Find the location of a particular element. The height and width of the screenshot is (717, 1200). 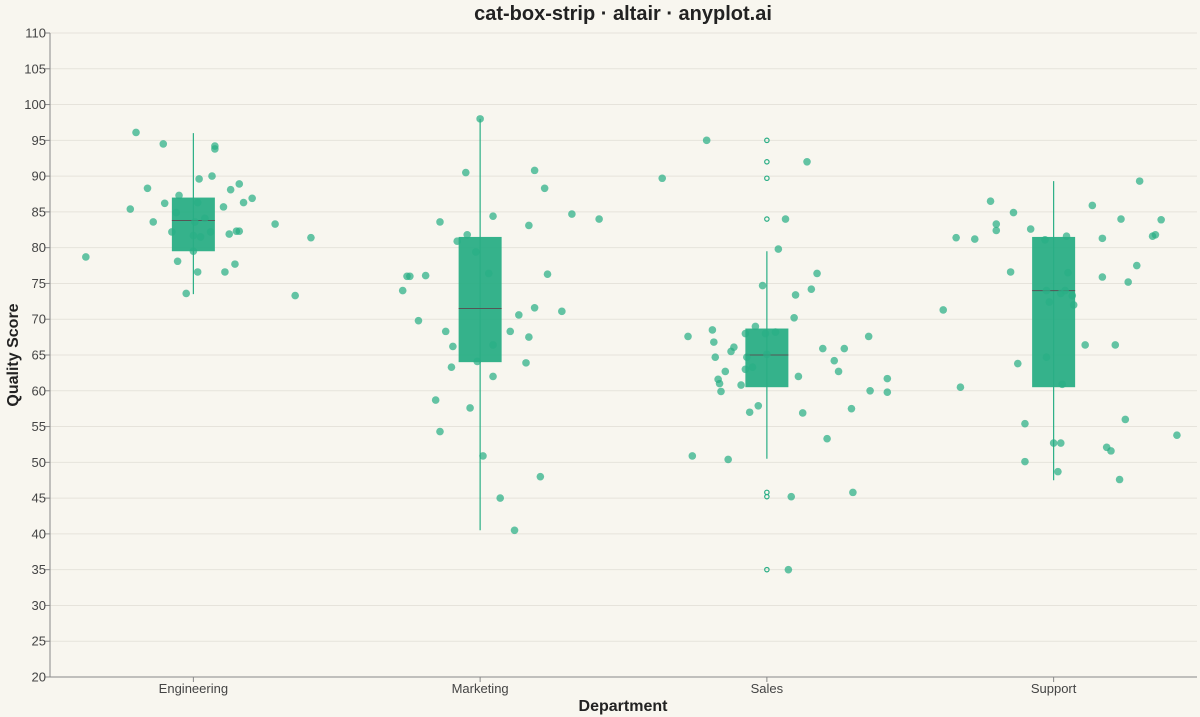

y-tick-label: 85 is located at coordinates (39, 211).